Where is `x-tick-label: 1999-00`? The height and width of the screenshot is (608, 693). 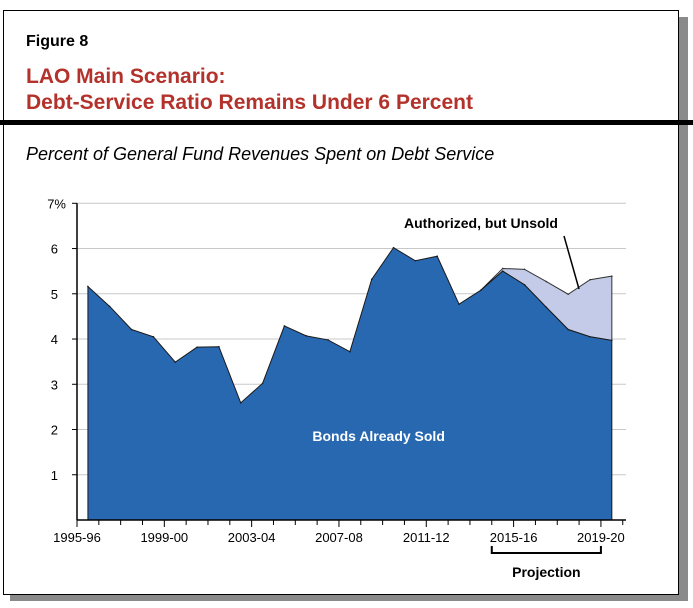 x-tick-label: 1999-00 is located at coordinates (164, 537).